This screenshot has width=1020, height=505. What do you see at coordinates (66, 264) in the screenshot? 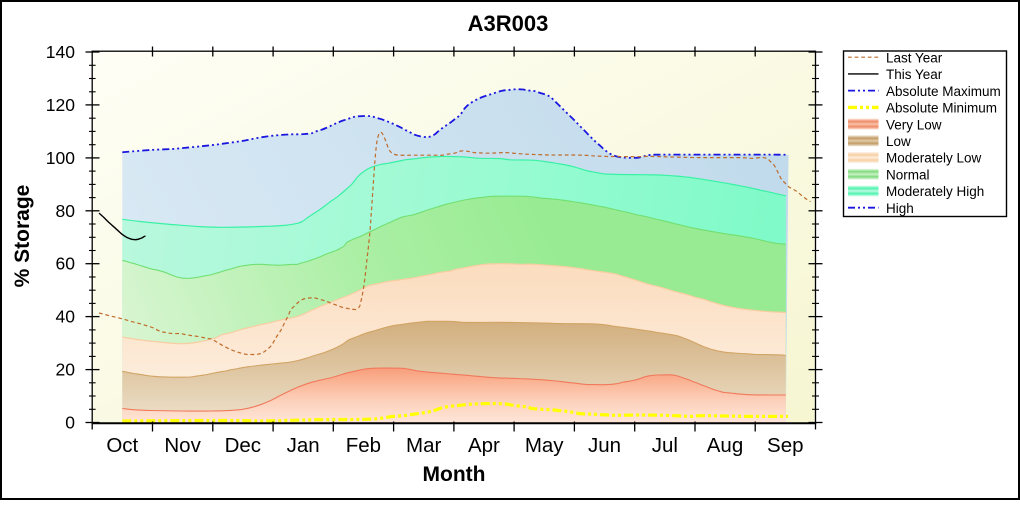
I see `svg-text: 60` at bounding box center [66, 264].